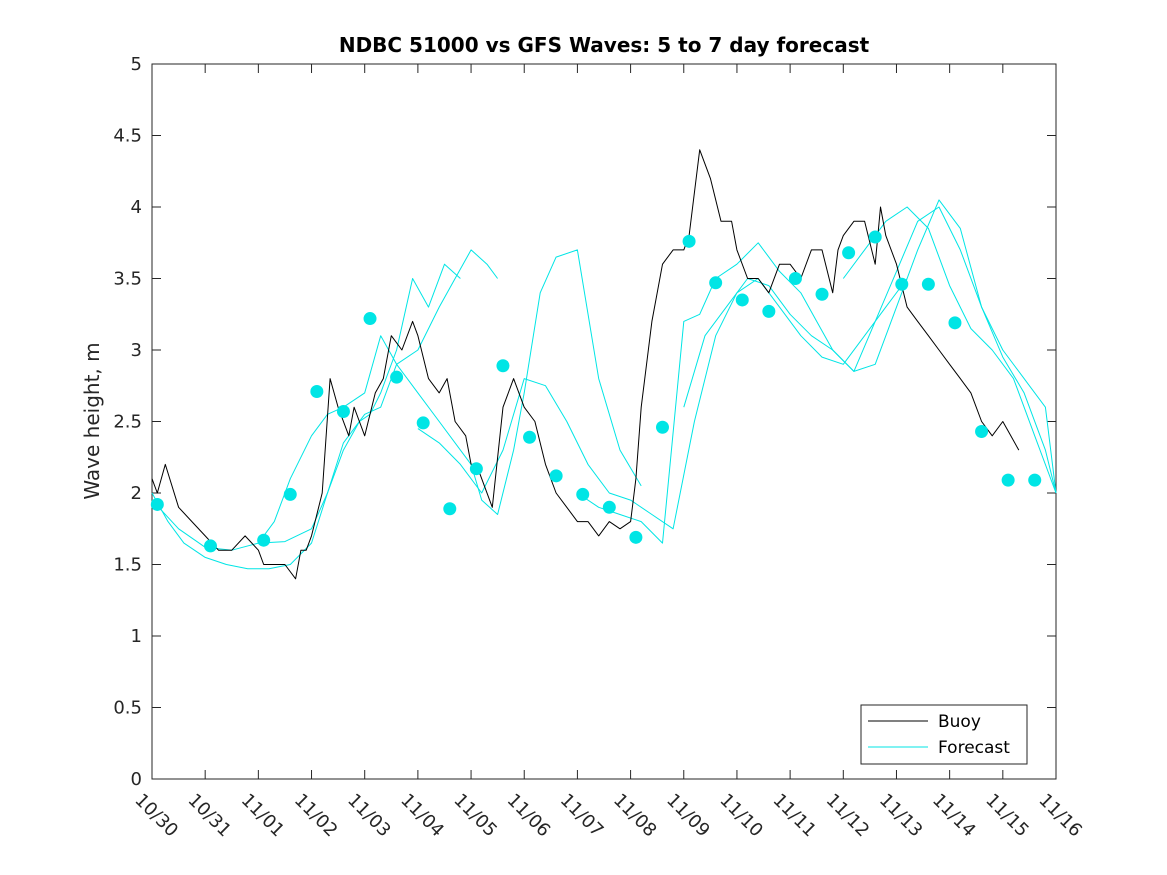  Describe the element at coordinates (136, 779) in the screenshot. I see `y-tick-label: 0` at that location.